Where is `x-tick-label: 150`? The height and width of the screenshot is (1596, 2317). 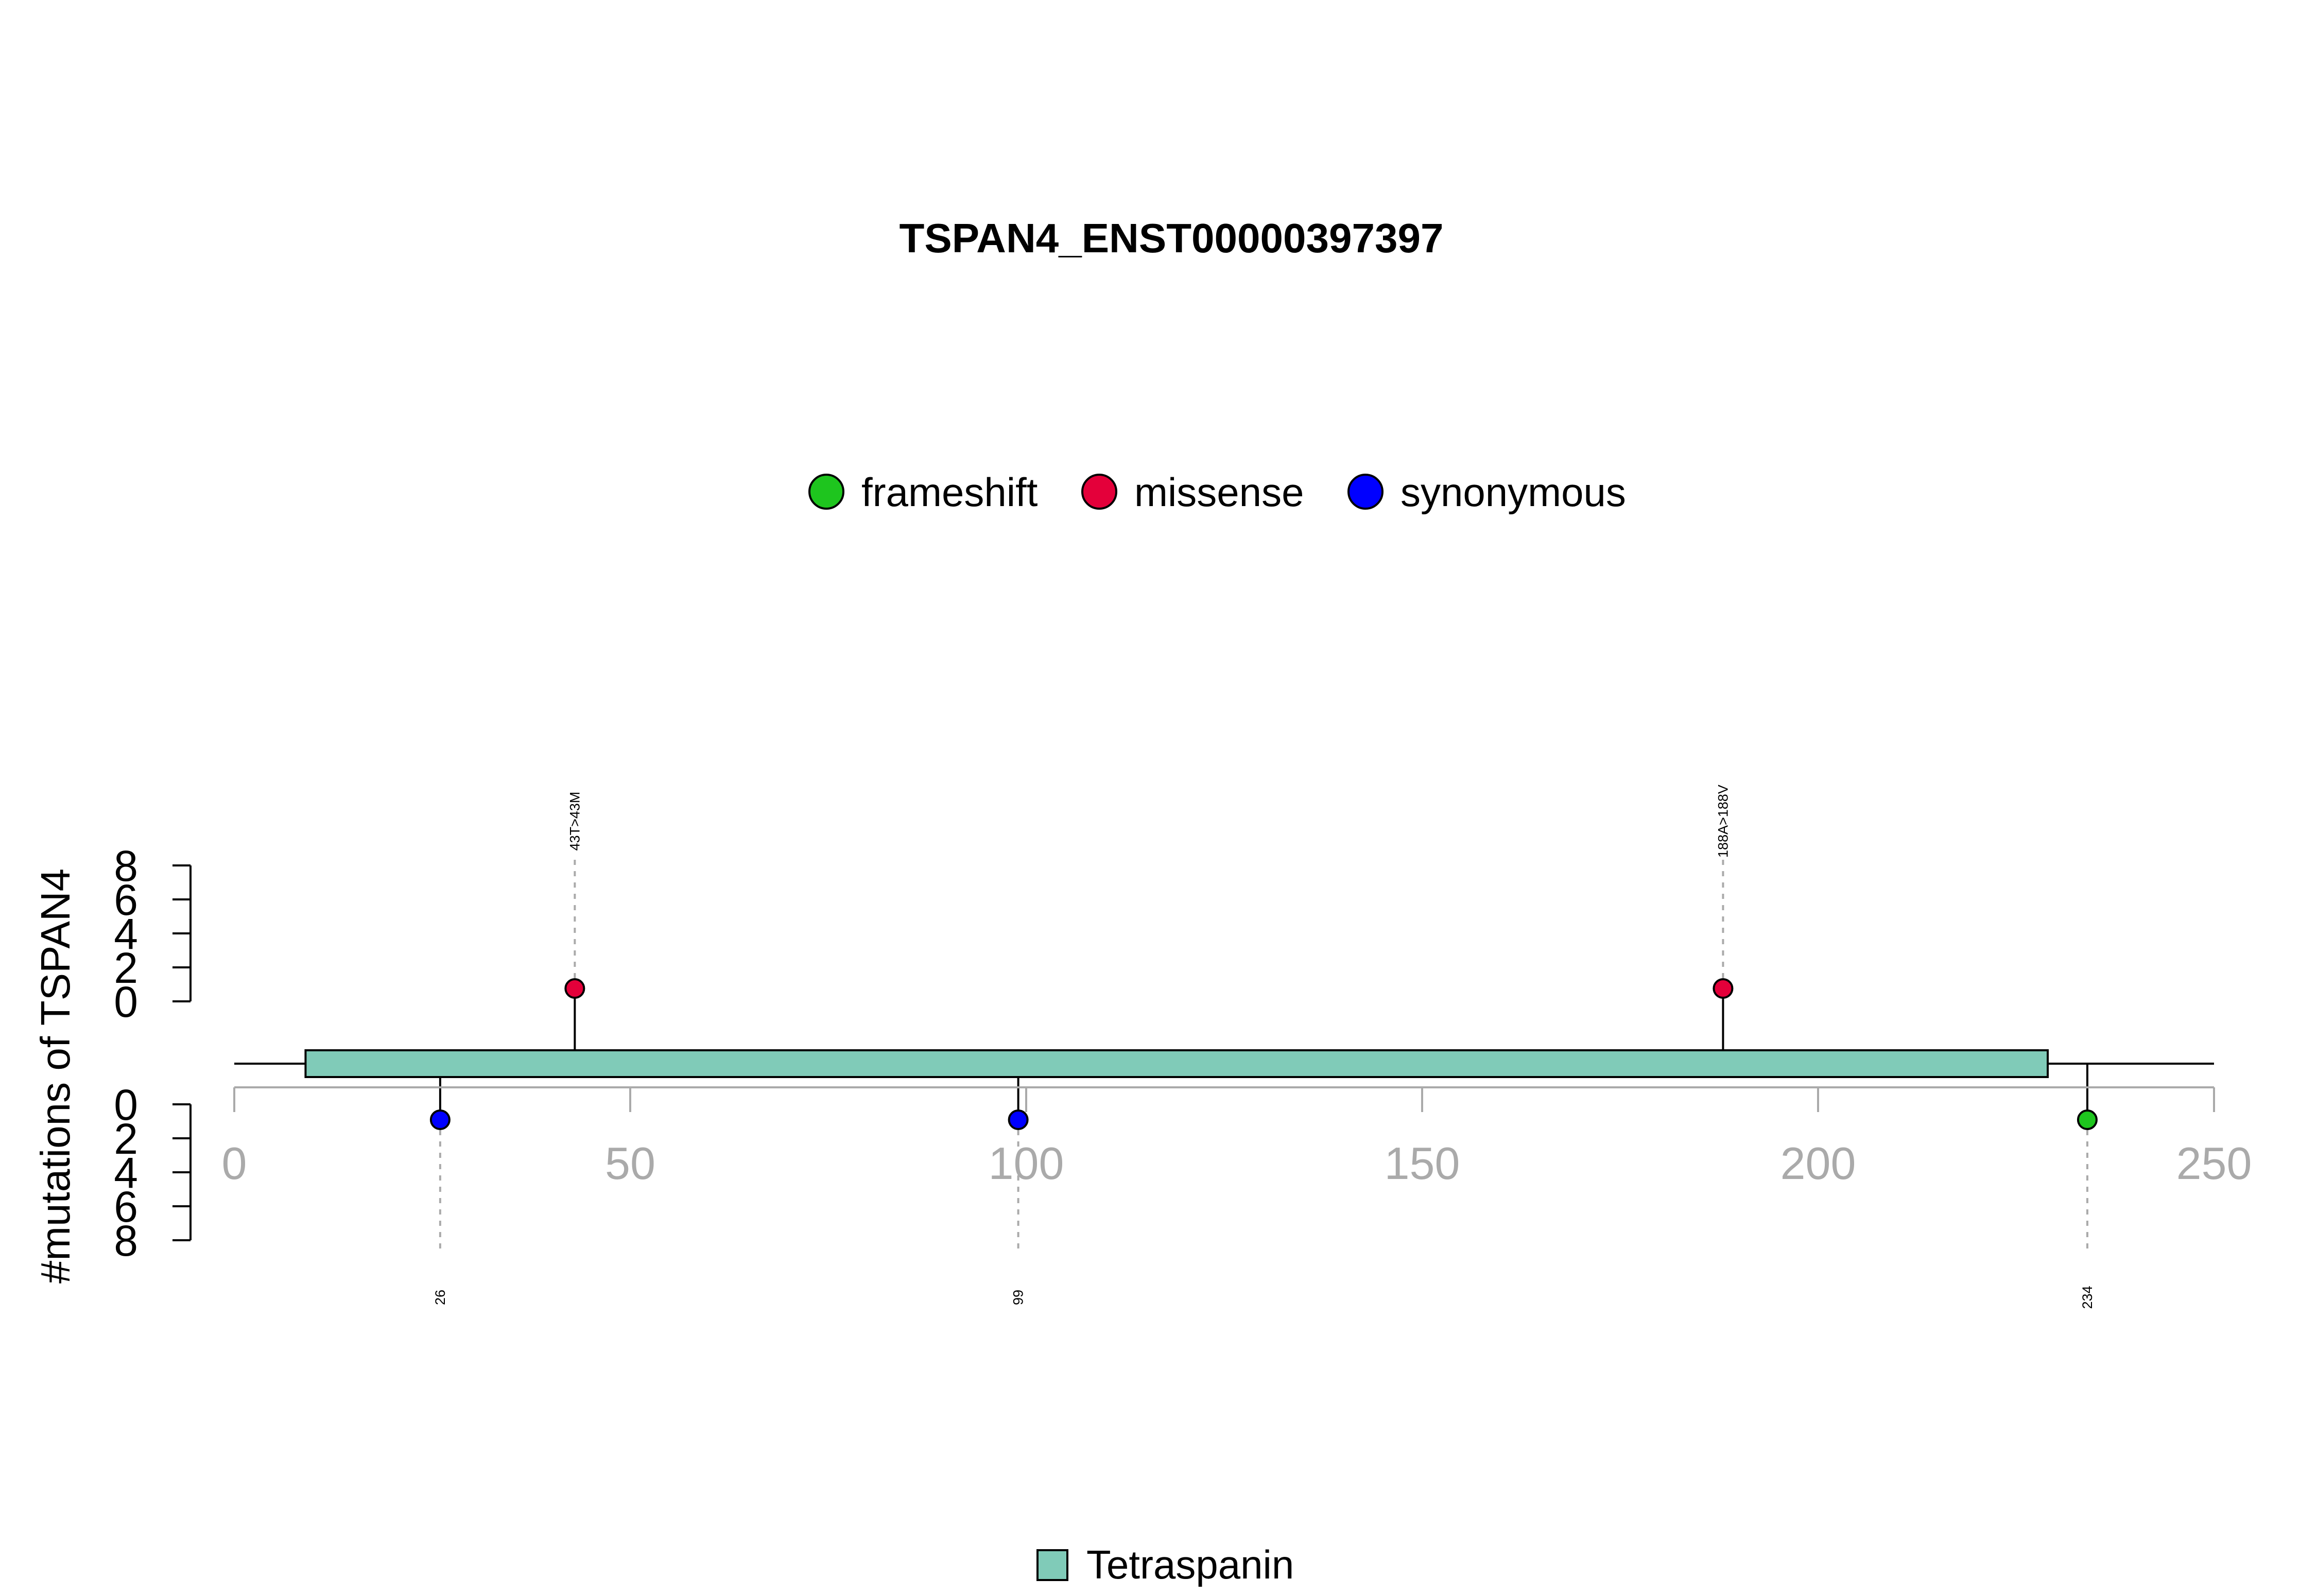
x-tick-label: 150 is located at coordinates (1422, 1164).